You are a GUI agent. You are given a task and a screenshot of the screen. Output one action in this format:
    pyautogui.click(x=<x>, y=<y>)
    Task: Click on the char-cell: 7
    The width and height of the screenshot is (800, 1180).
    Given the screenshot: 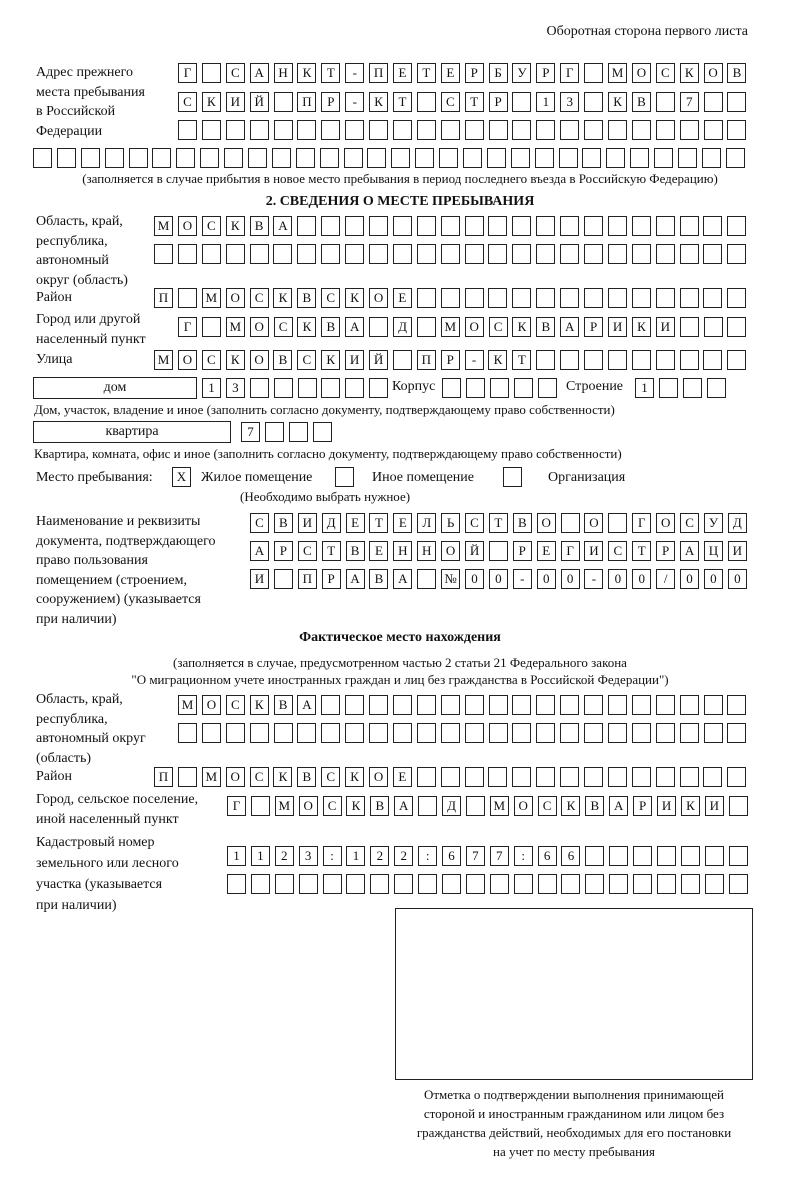 What is the action you would take?
    pyautogui.click(x=250, y=432)
    